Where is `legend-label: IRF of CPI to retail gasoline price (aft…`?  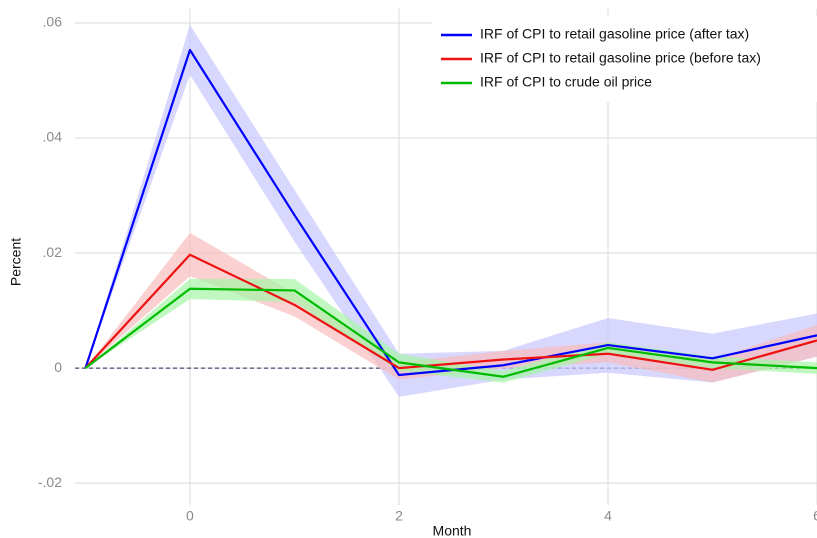 legend-label: IRF of CPI to retail gasoline price (aft… is located at coordinates (614, 34).